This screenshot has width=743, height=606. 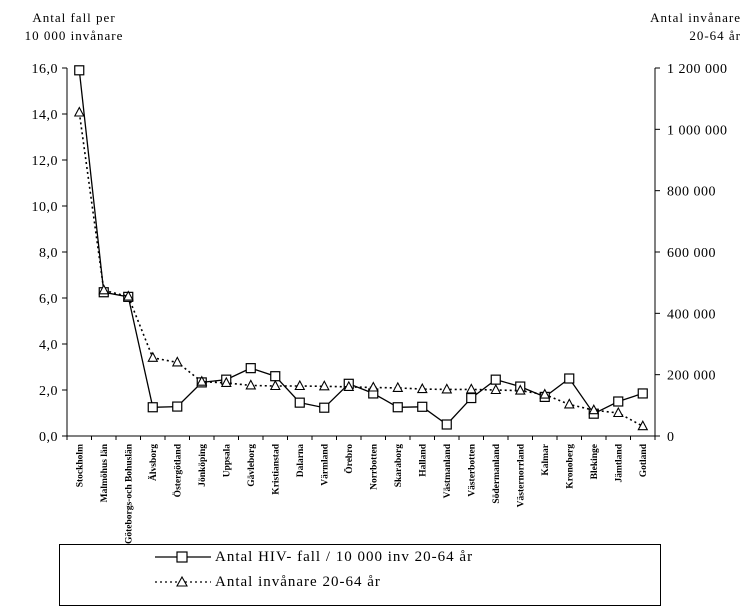 I want to click on x-category-label: Gävleborg, so click(x=252, y=465).